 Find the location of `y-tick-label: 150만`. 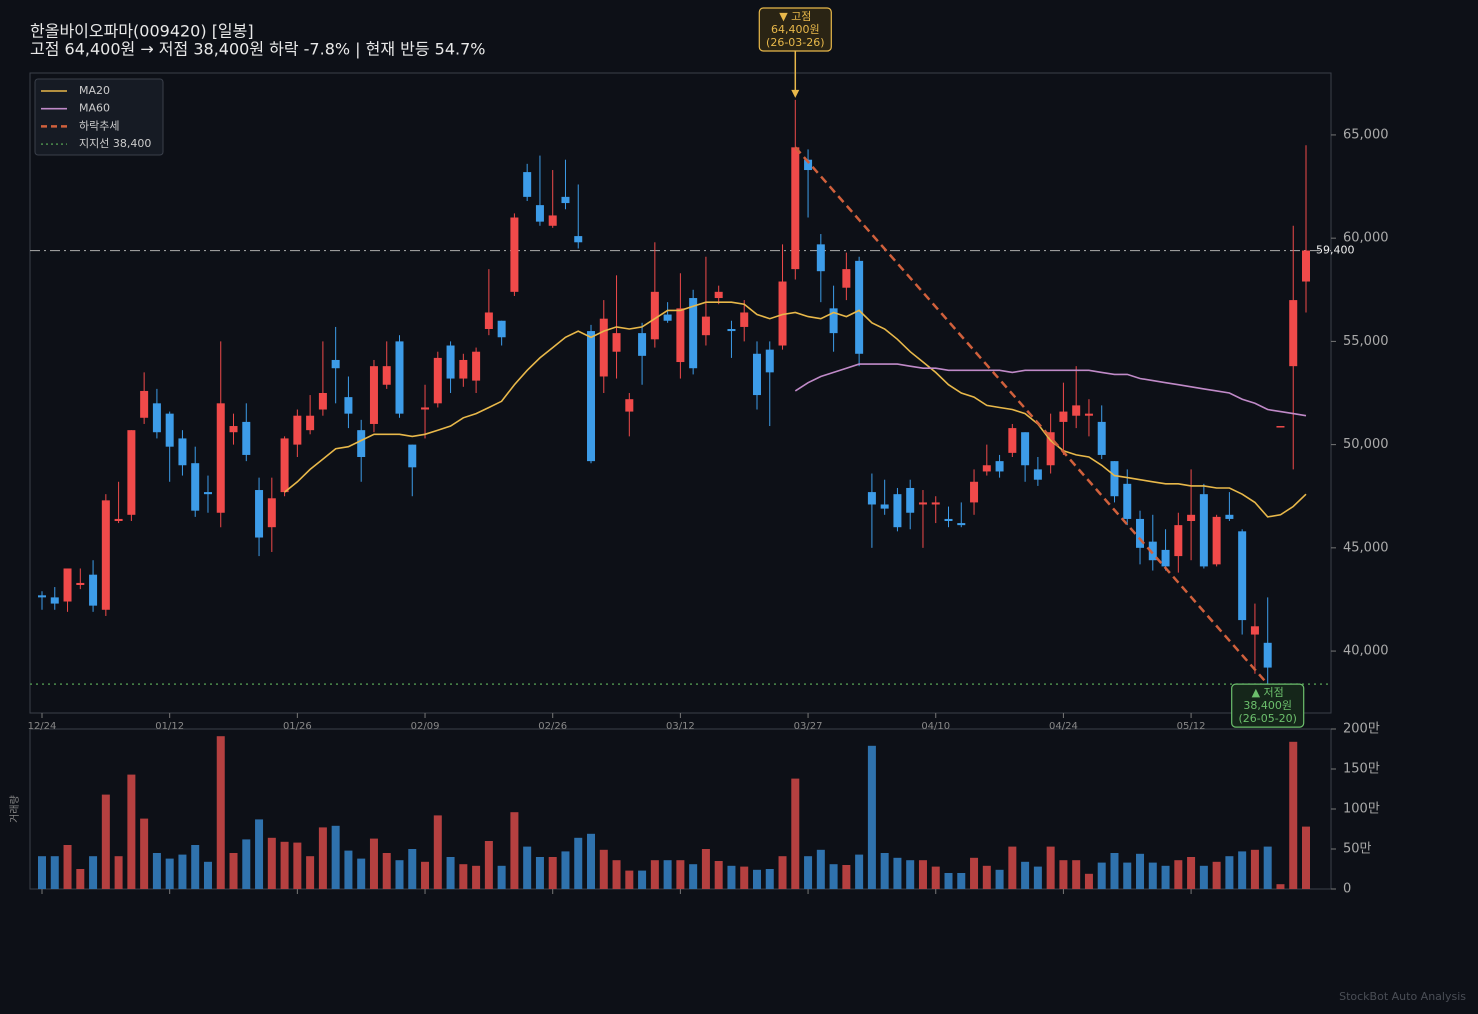

y-tick-label: 150만 is located at coordinates (1361, 769).